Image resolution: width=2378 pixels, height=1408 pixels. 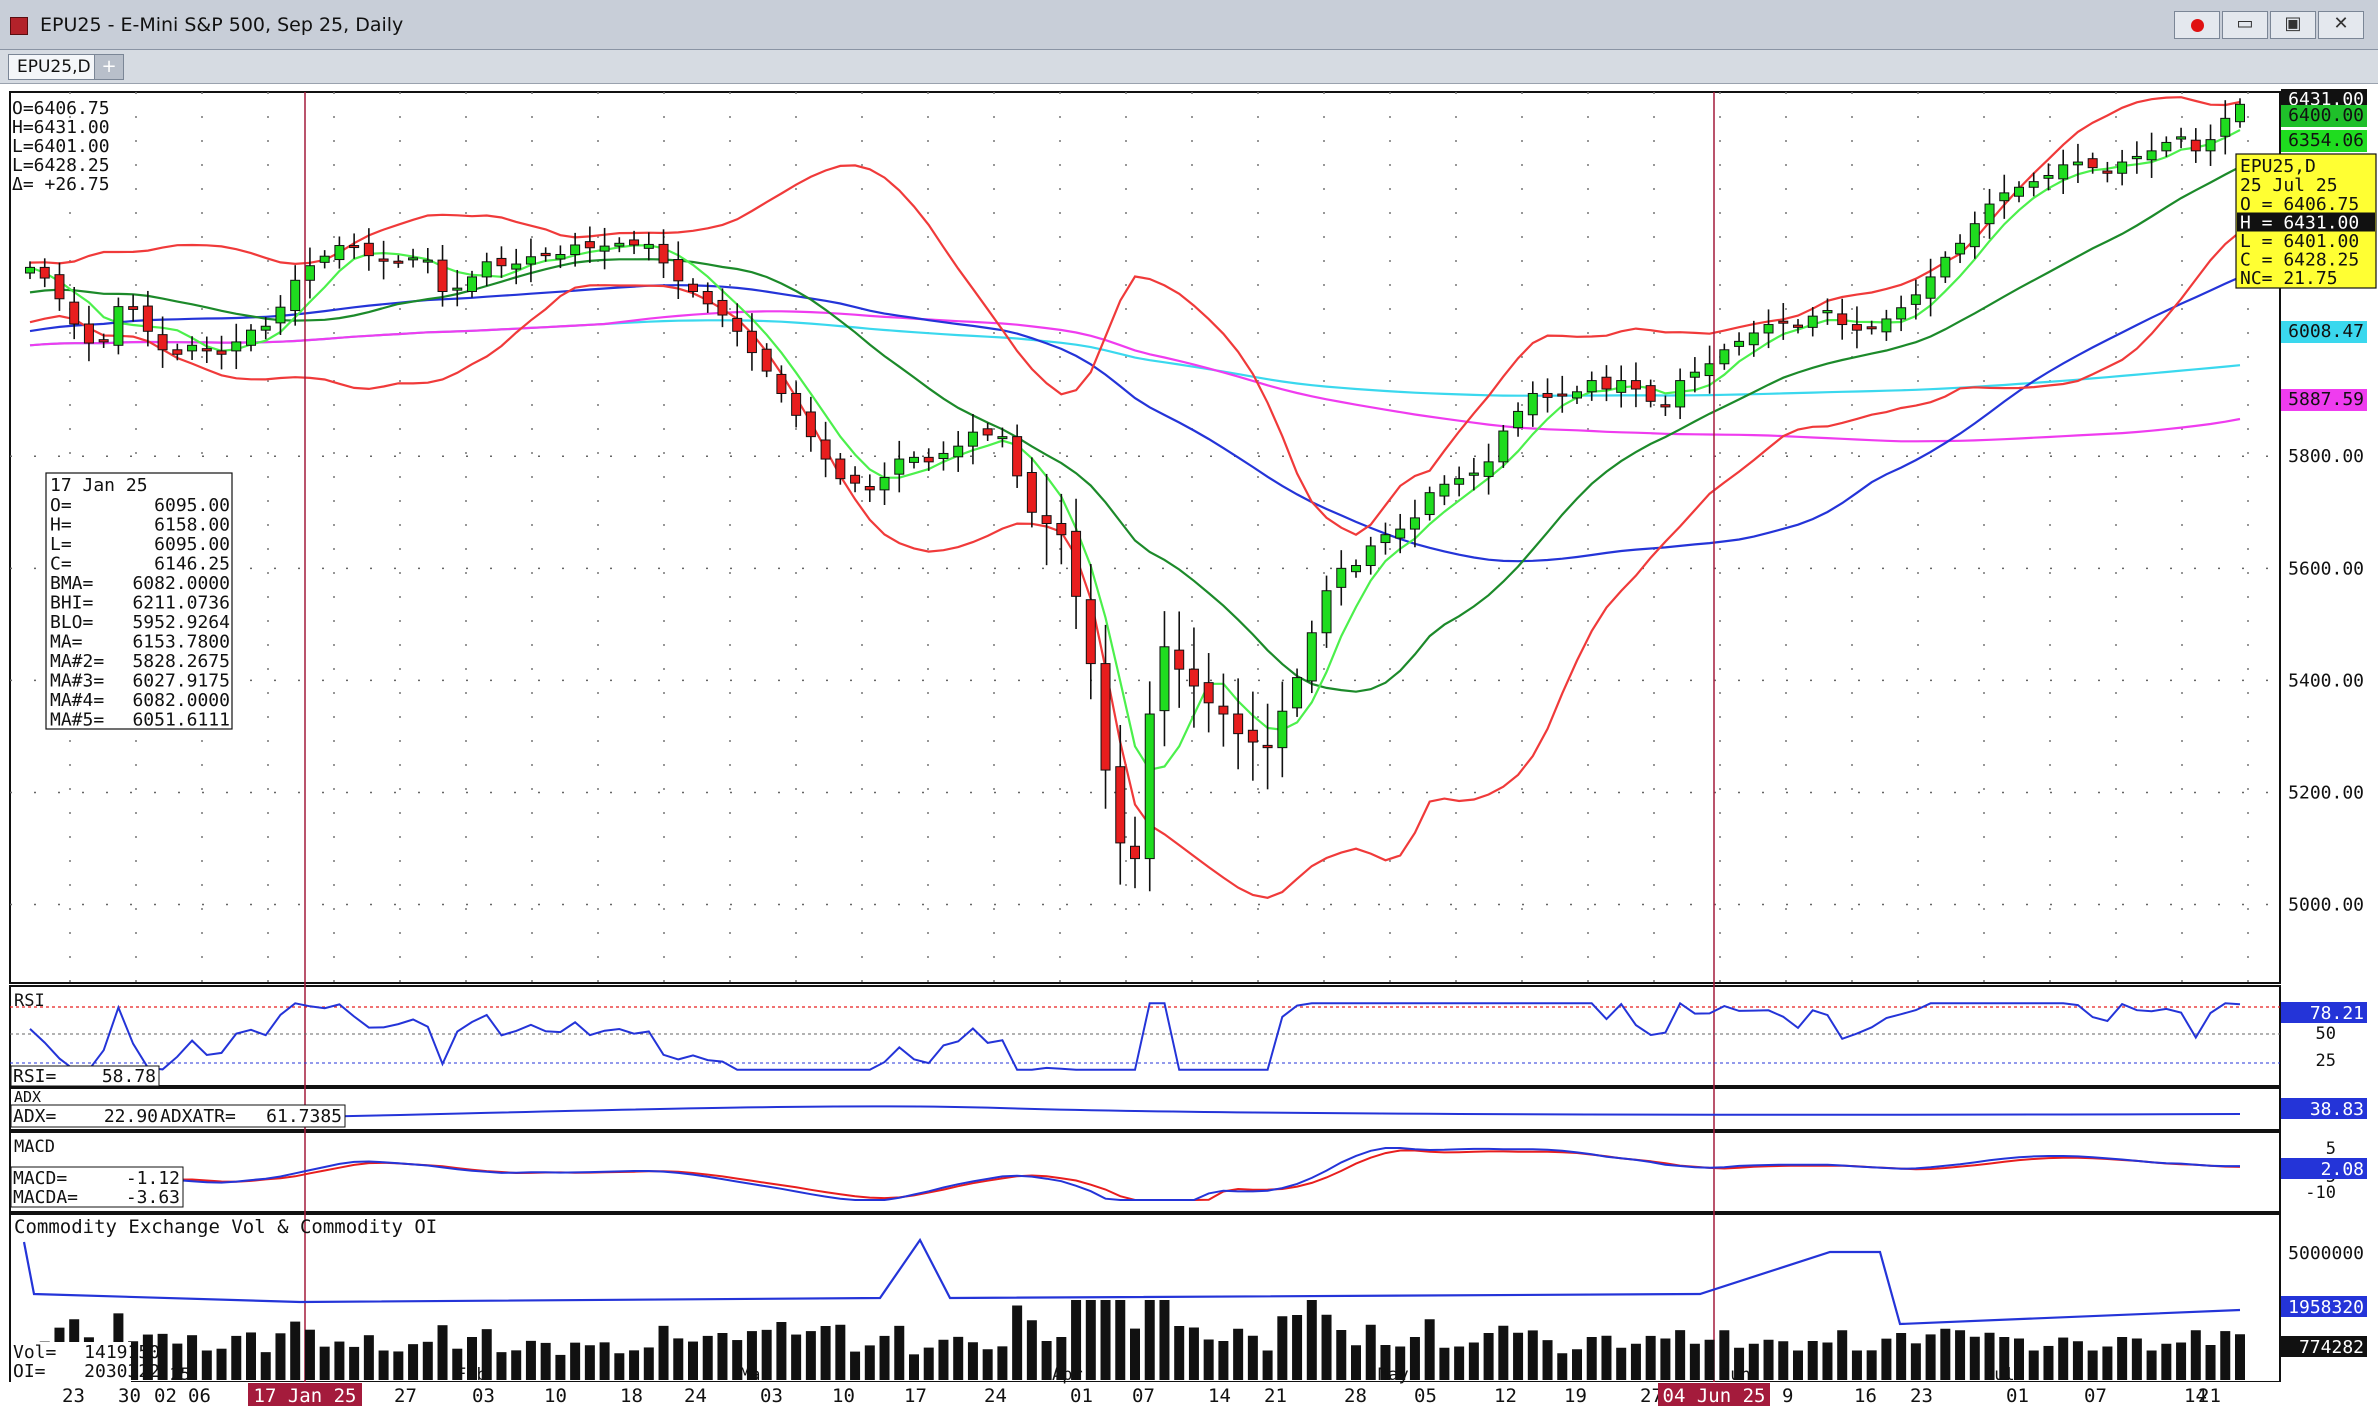 I want to click on info-box-key: BHI=, so click(x=72, y=603).